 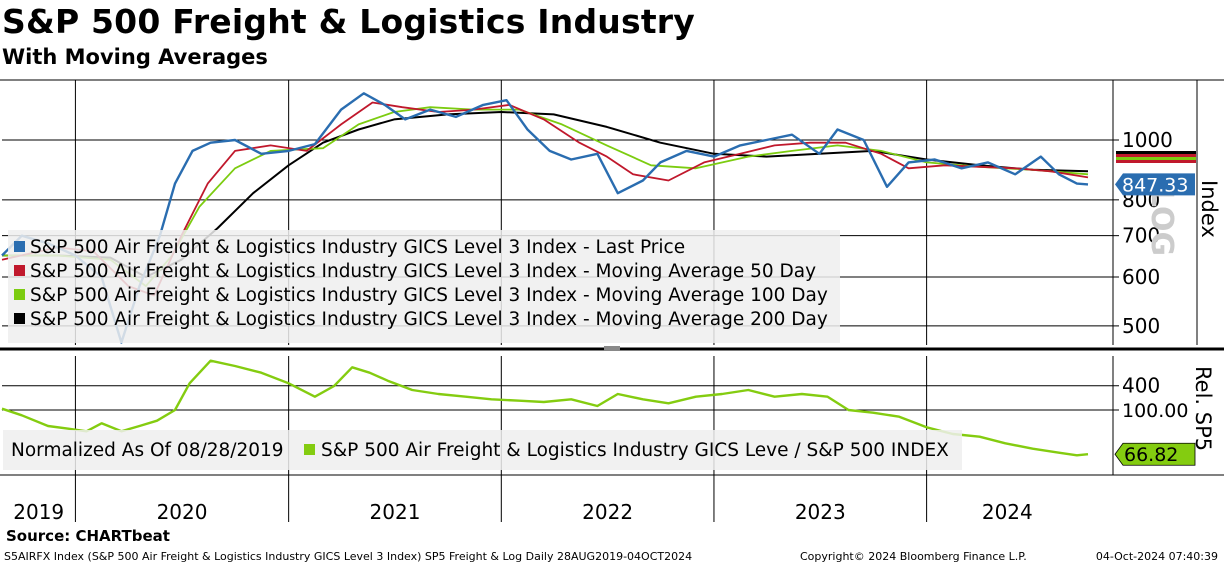 I want to click on footer-timestamp: 04-Oct-2024 07:40:39, so click(x=1156, y=556).